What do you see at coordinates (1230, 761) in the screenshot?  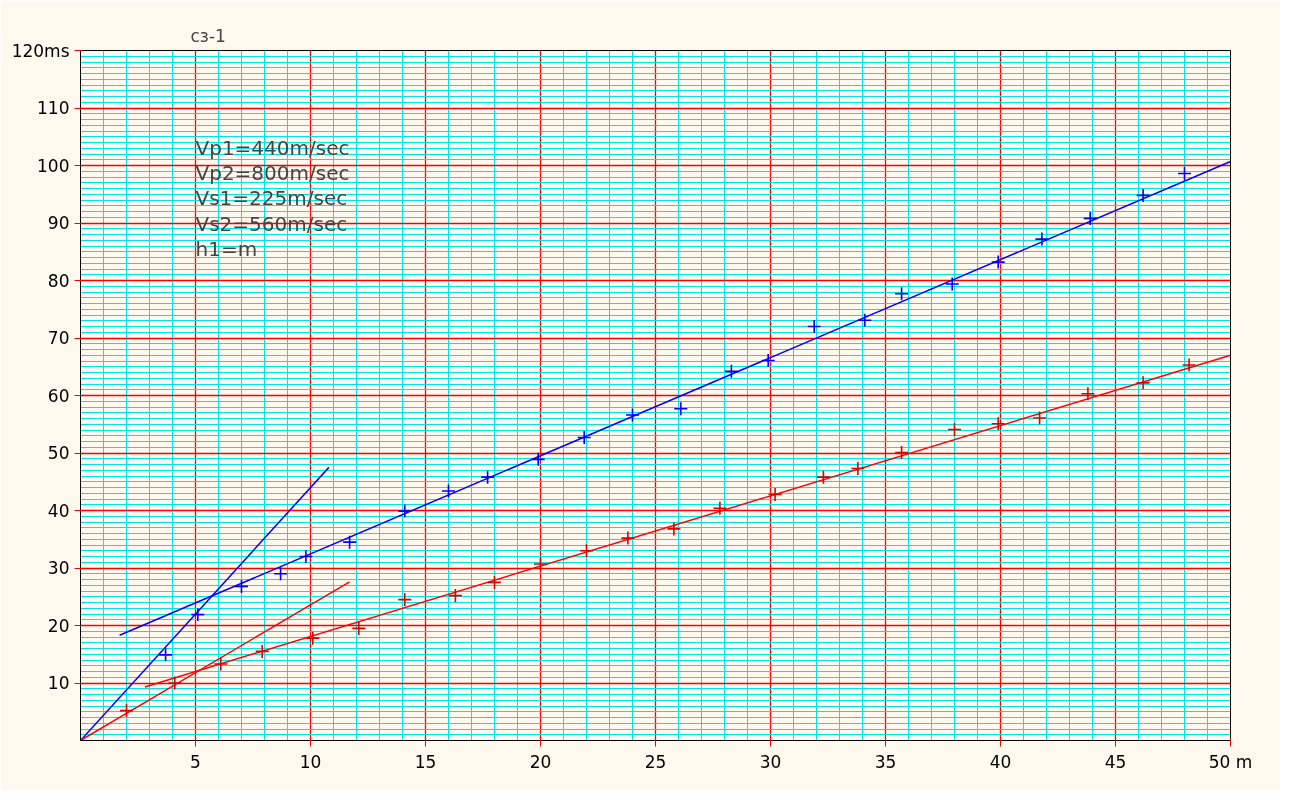 I see `x-tick-label: 50 m` at bounding box center [1230, 761].